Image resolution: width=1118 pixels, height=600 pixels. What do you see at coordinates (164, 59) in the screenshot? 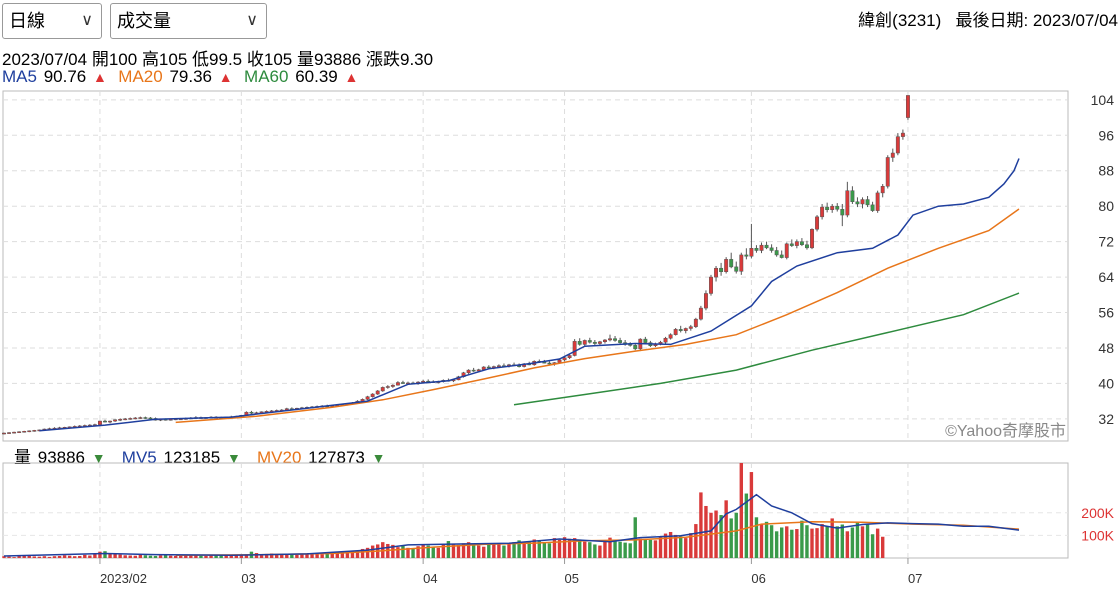
I see `quote-high: 高105` at bounding box center [164, 59].